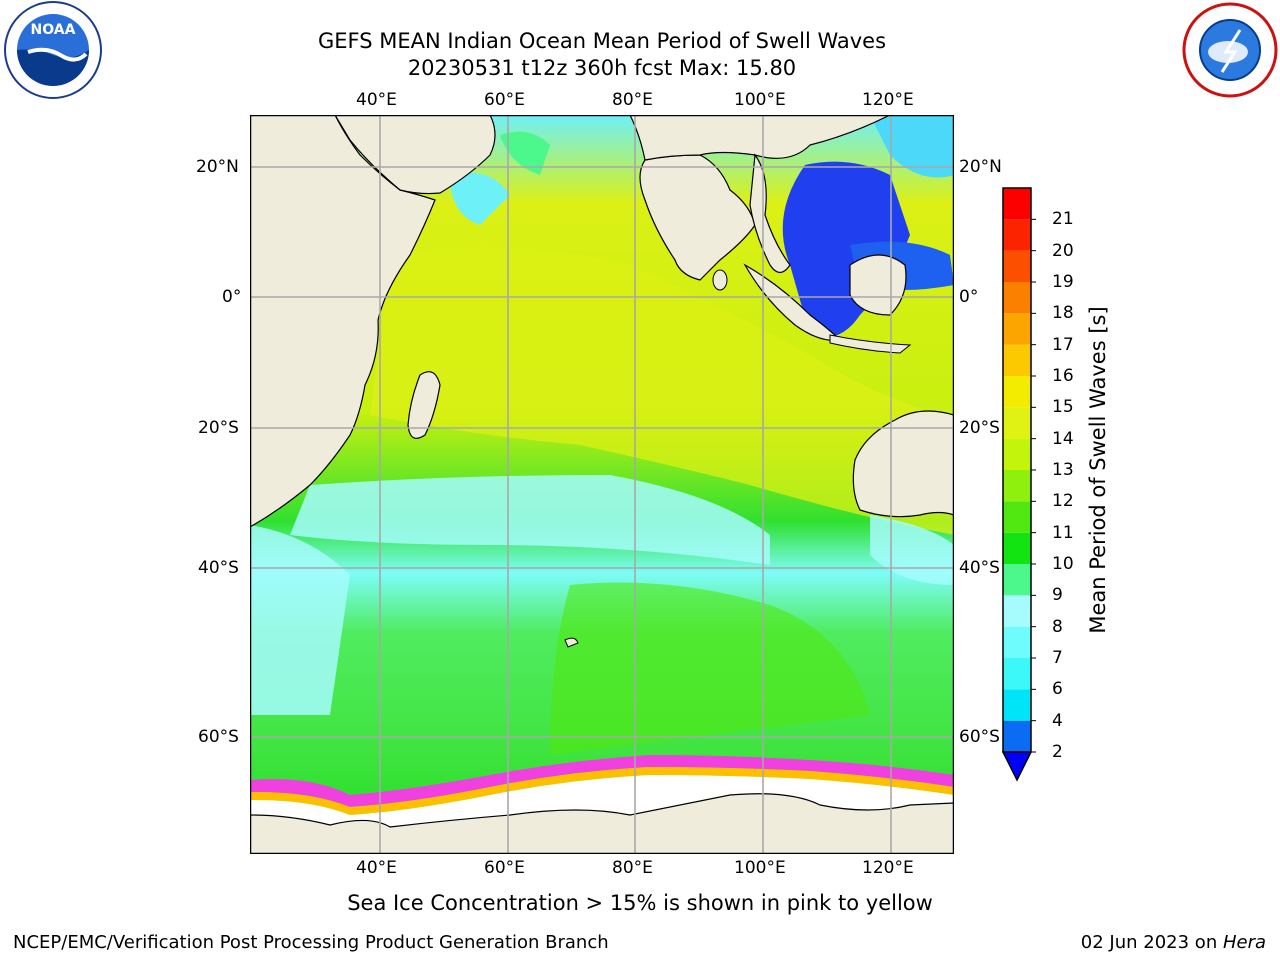  What do you see at coordinates (217, 167) in the screenshot?
I see `lat-label-left: 20°N` at bounding box center [217, 167].